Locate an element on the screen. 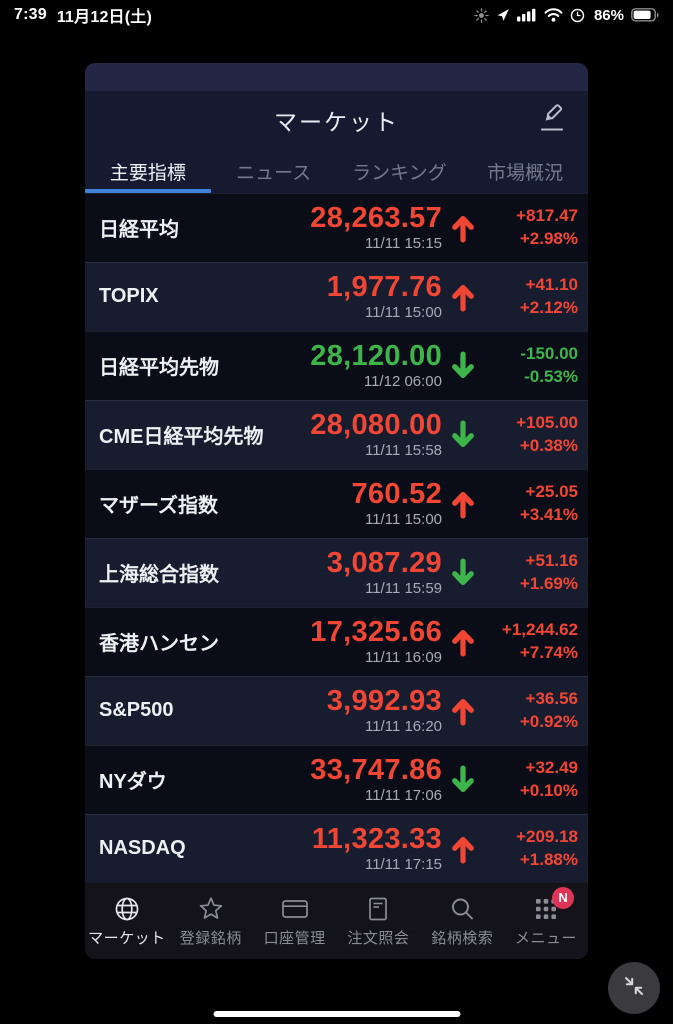  home-indicator is located at coordinates (336, 1014).